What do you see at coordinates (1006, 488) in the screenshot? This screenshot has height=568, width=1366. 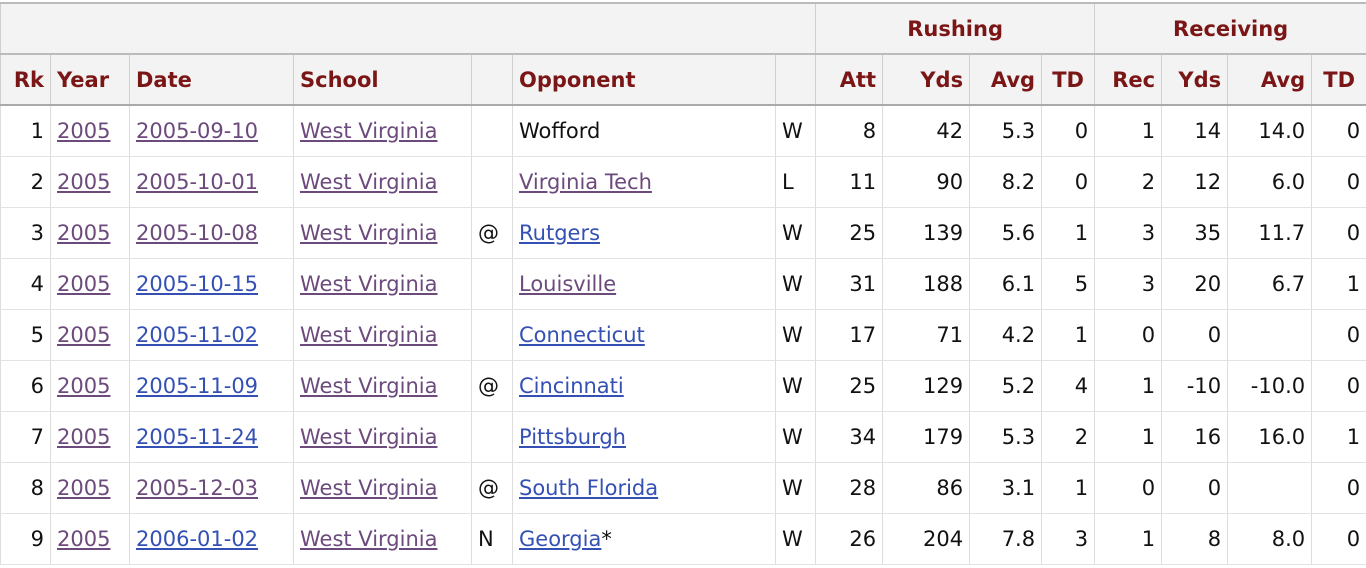 I see `table-cell: 3.1` at bounding box center [1006, 488].